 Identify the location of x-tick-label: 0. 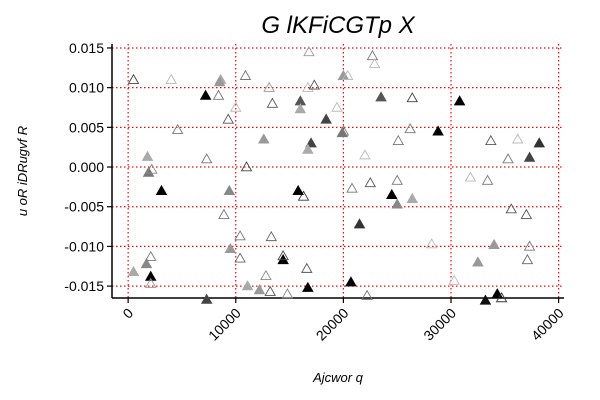
(127, 313).